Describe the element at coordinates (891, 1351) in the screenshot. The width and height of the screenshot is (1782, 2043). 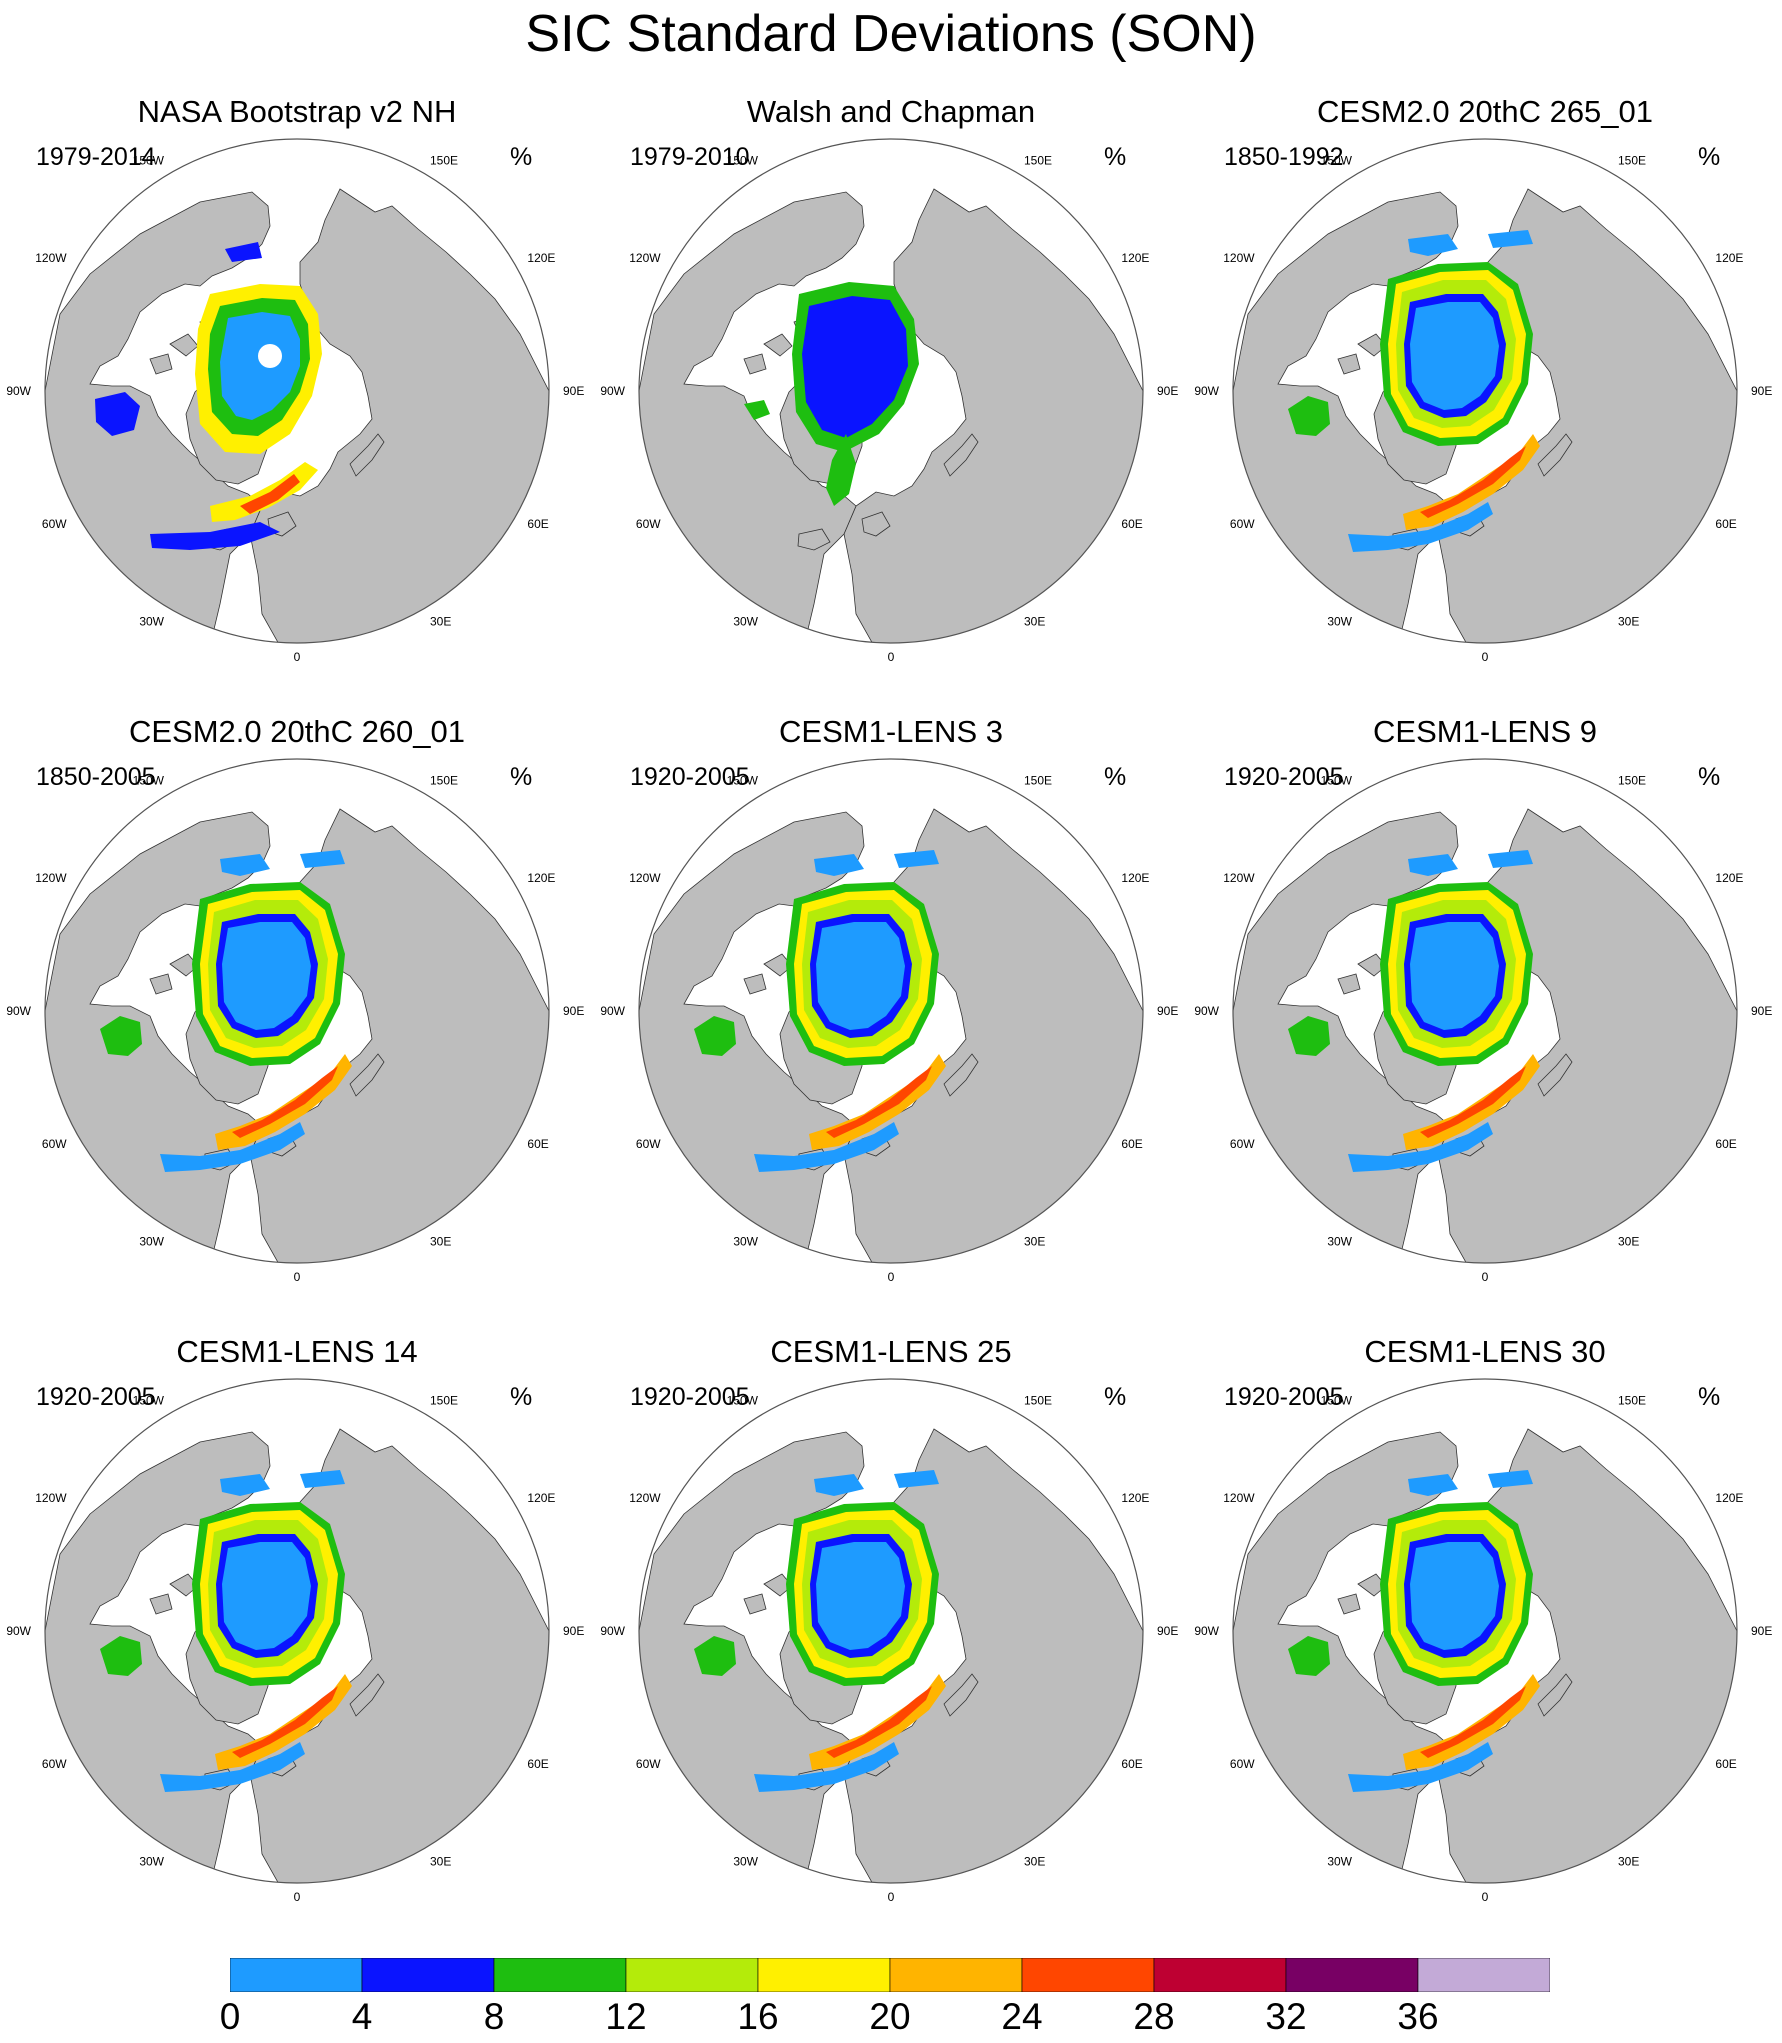
I see `panel-title: CESM1-LENS 25` at that location.